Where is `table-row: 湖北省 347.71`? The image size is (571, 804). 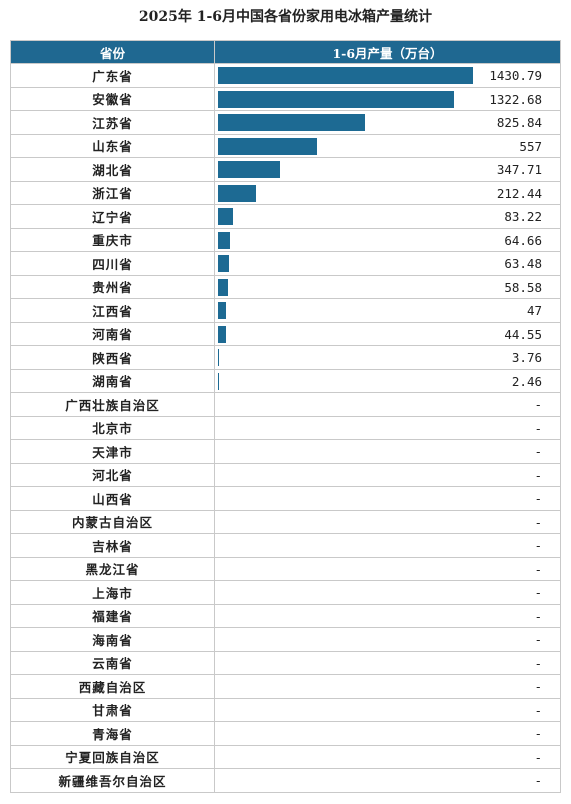
table-row: 湖北省 347.71 is located at coordinates (285, 169).